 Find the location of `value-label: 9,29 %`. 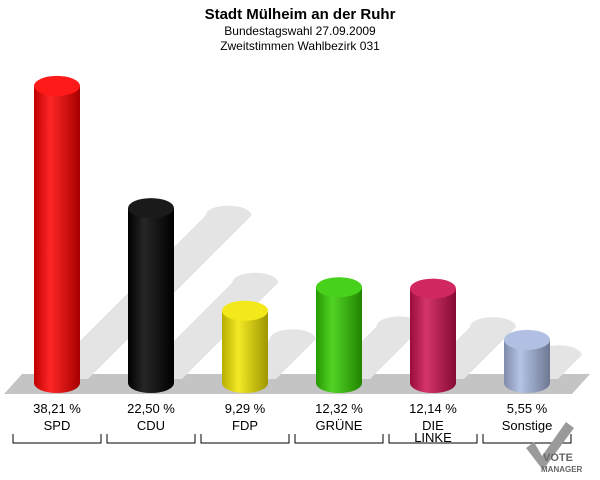

value-label: 9,29 % is located at coordinates (245, 408).